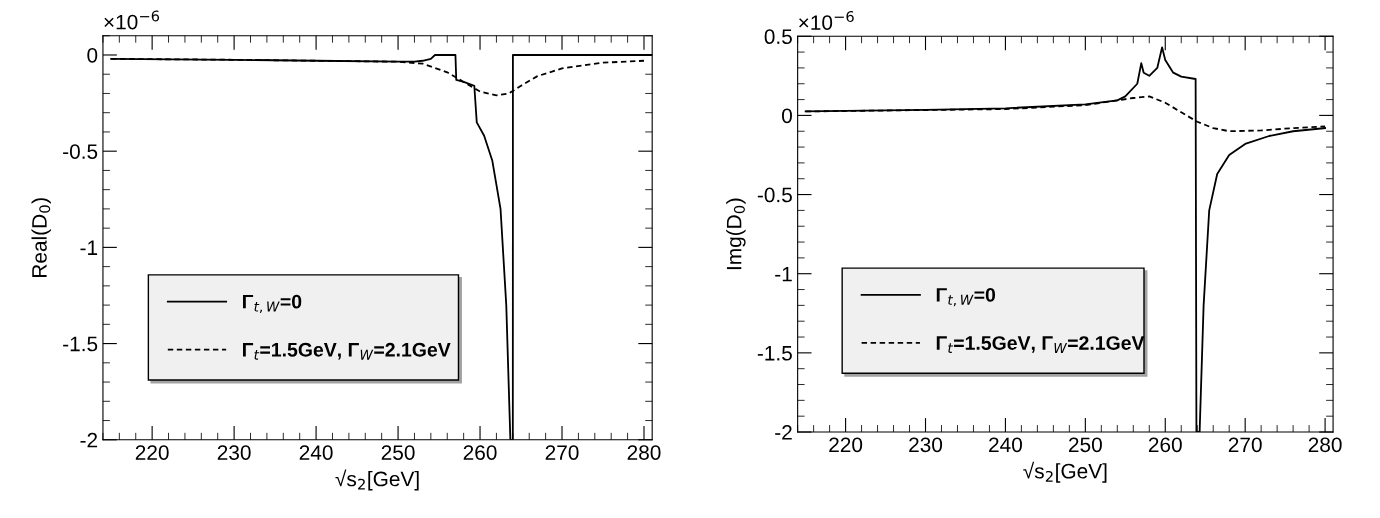 The width and height of the screenshot is (1380, 518). I want to click on y-tick-label: 0.5, so click(778, 37).